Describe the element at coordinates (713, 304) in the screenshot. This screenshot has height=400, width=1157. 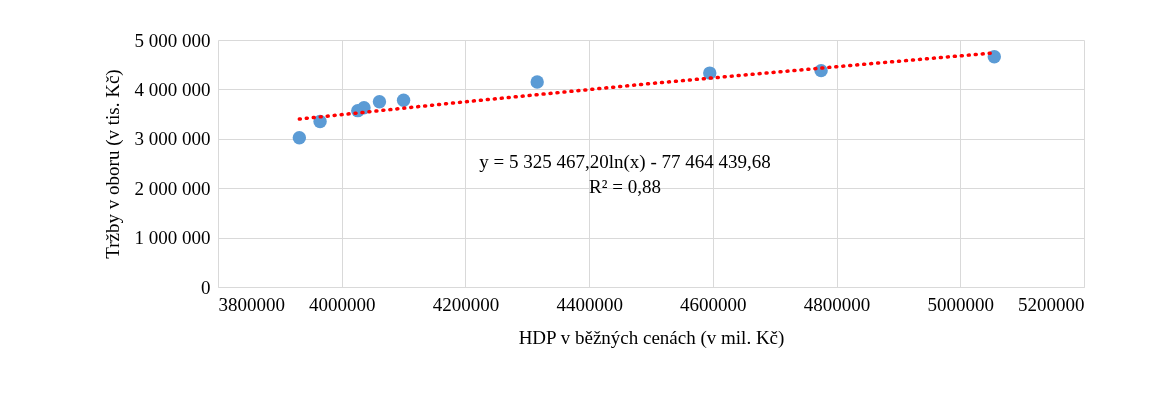
I see `x-tick-label: 4600000` at that location.